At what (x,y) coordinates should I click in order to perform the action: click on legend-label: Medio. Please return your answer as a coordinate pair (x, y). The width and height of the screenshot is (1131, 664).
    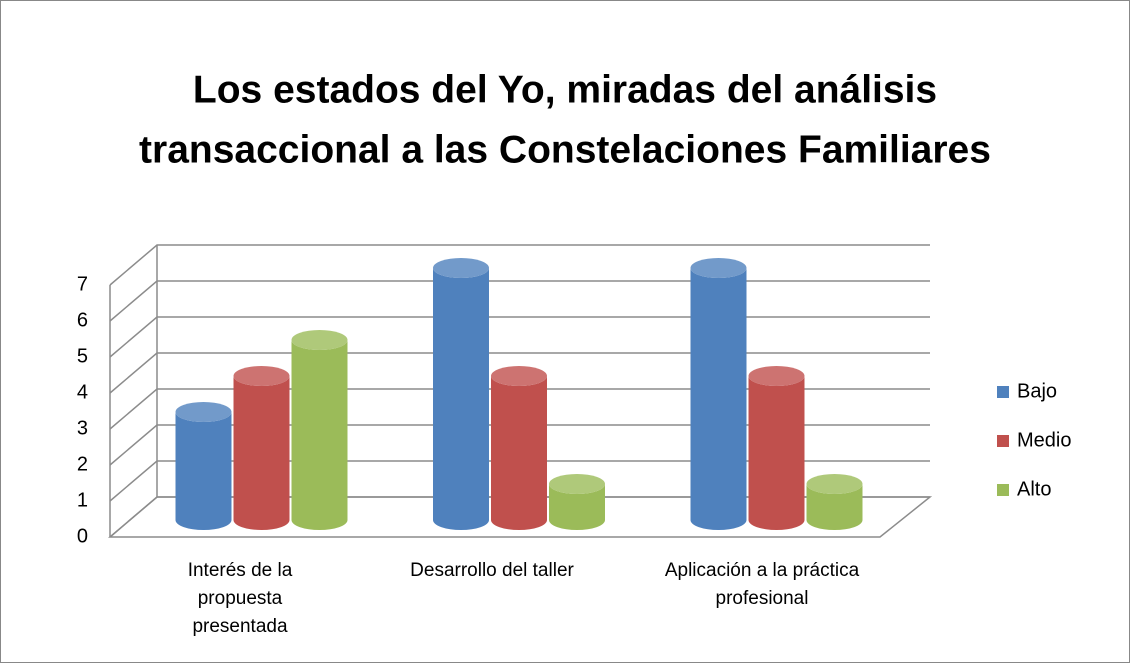
    Looking at the image, I should click on (1044, 440).